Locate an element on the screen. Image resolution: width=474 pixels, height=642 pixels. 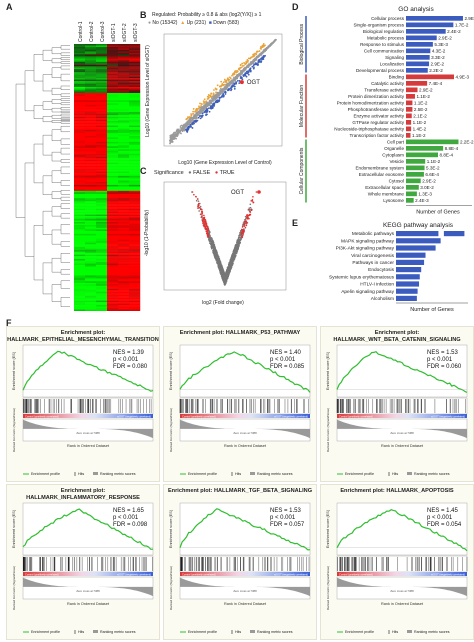
go-bar-label: 2.5E-2 is located at coordinates (421, 109).